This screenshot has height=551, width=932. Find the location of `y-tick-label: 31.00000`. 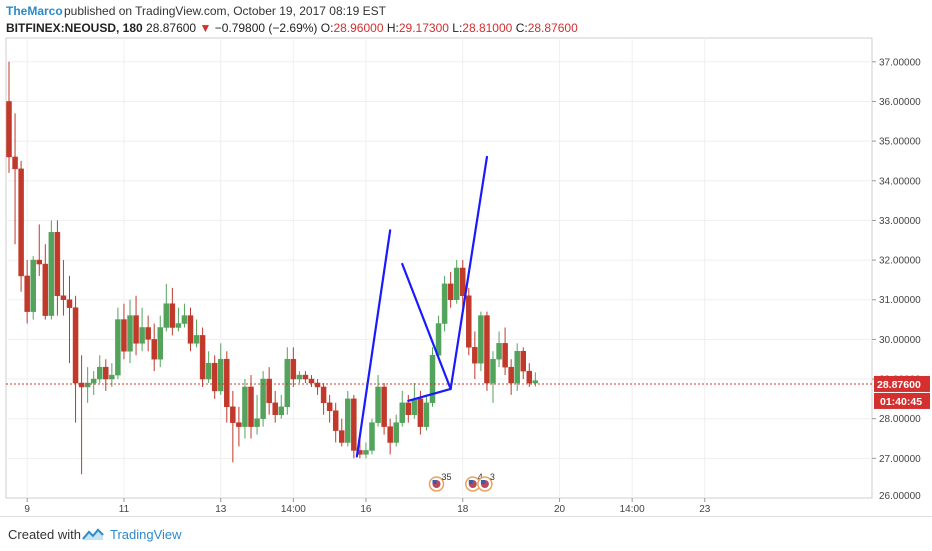

y-tick-label: 31.00000 is located at coordinates (900, 300).